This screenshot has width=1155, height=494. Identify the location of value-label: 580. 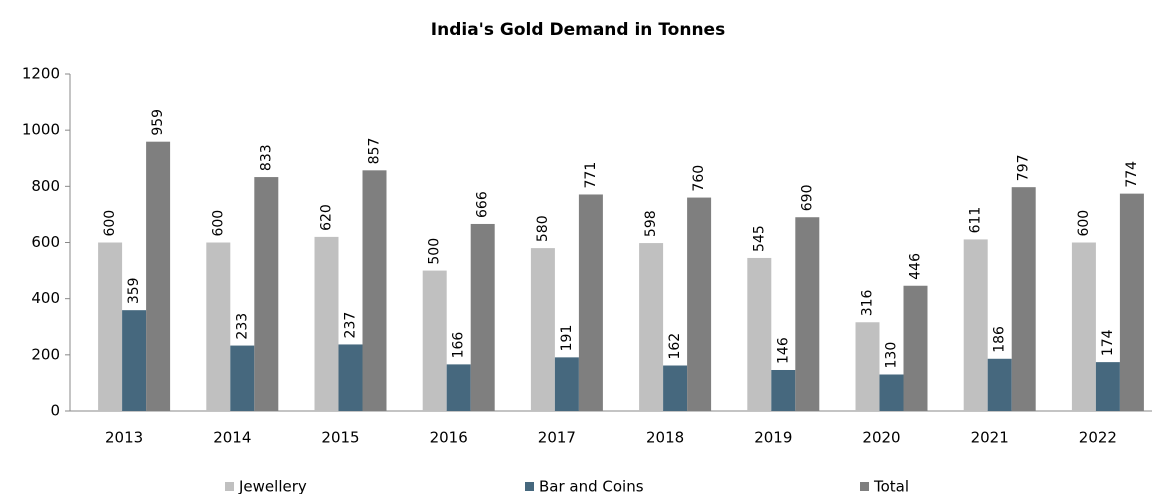
(543, 228).